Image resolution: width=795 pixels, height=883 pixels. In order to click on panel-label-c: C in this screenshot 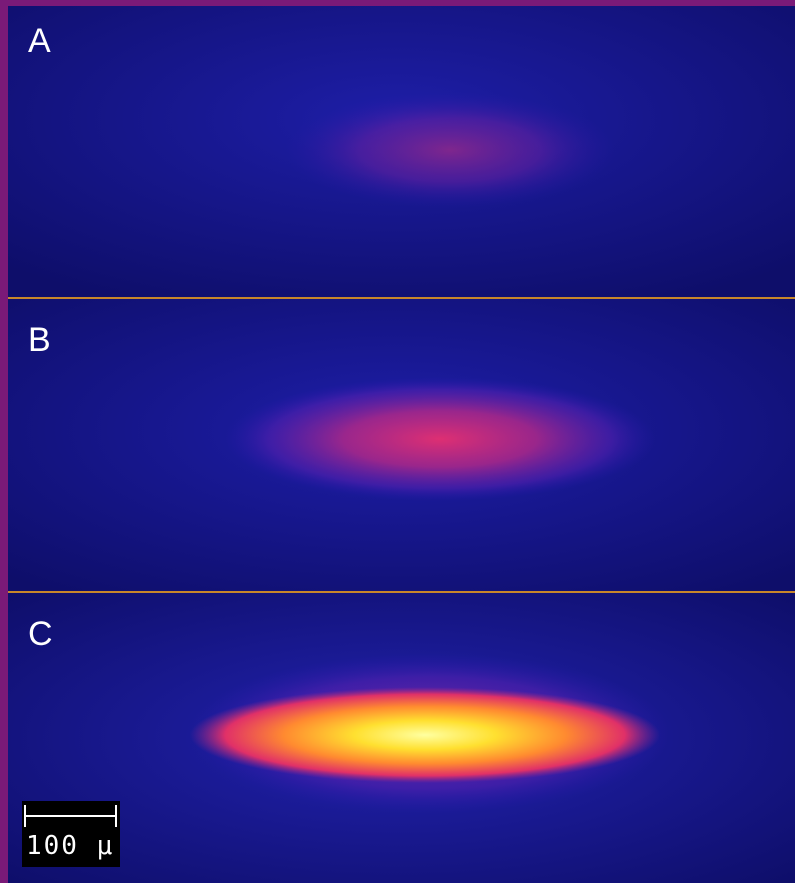, I will do `click(40, 634)`.